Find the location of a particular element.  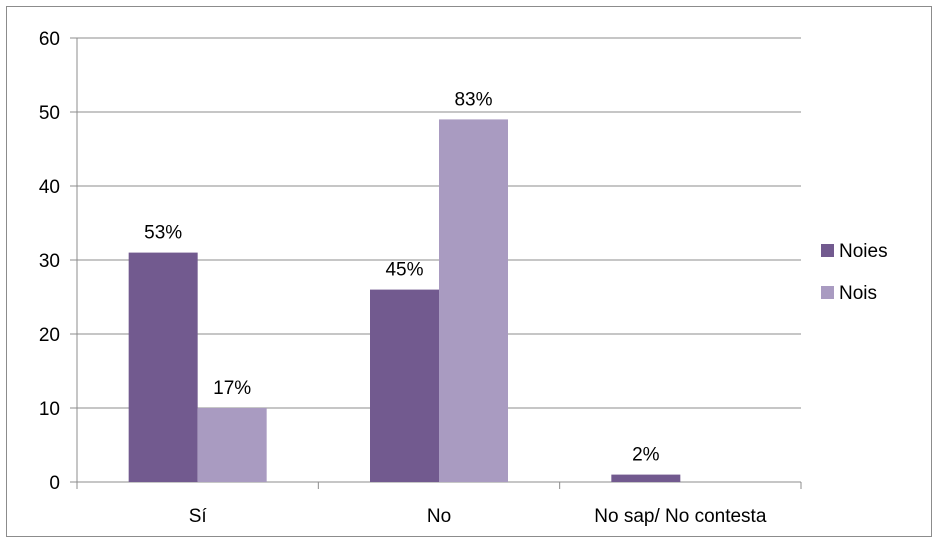

y-tick-label-30: 30 is located at coordinates (49, 261).